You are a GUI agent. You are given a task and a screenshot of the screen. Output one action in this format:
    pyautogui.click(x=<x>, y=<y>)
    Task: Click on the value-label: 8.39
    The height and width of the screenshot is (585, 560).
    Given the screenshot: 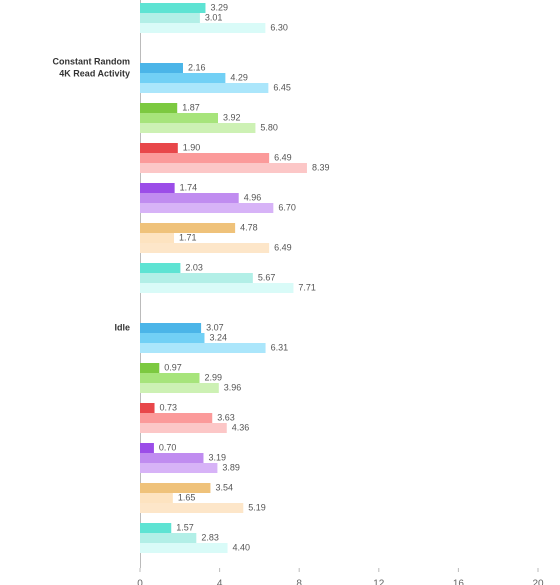 What is the action you would take?
    pyautogui.click(x=321, y=167)
    